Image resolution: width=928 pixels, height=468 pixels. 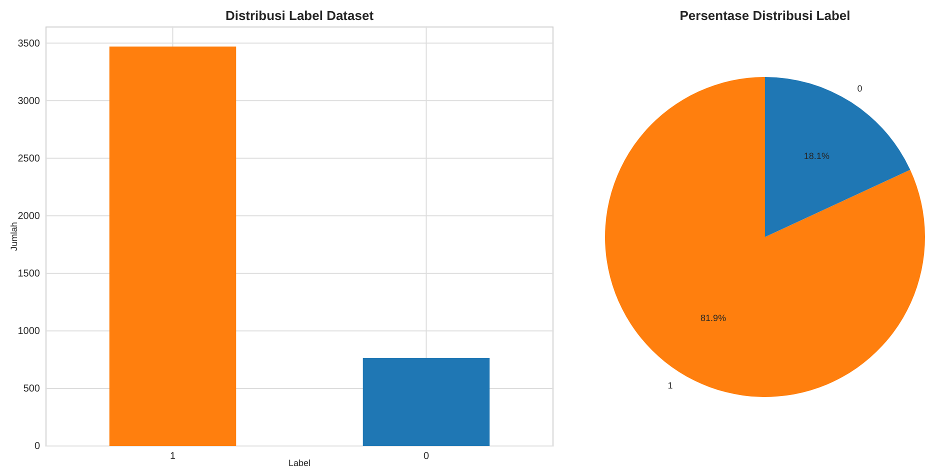 I want to click on chart-title: Distribusi Label Dataset, so click(x=299, y=15).